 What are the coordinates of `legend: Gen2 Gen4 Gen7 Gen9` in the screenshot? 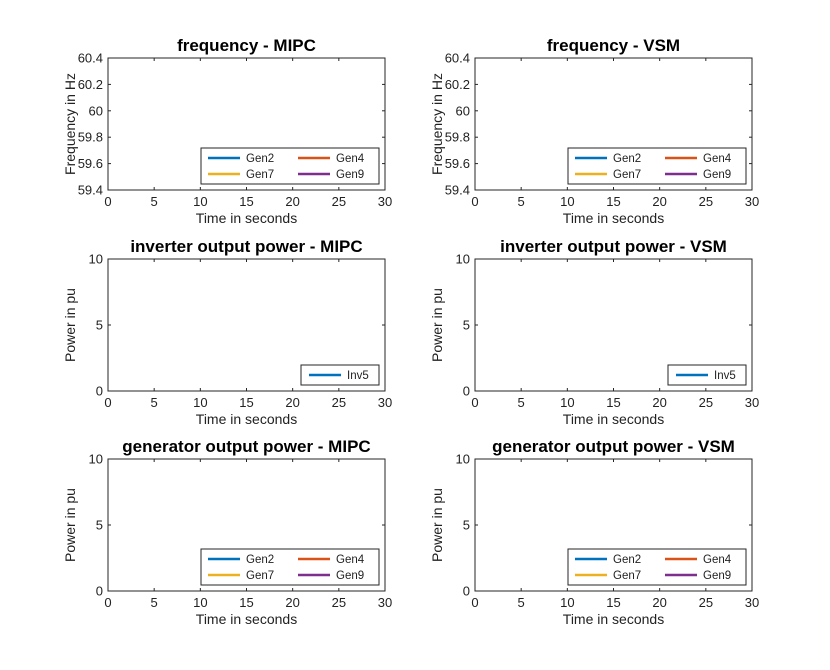 It's located at (657, 166).